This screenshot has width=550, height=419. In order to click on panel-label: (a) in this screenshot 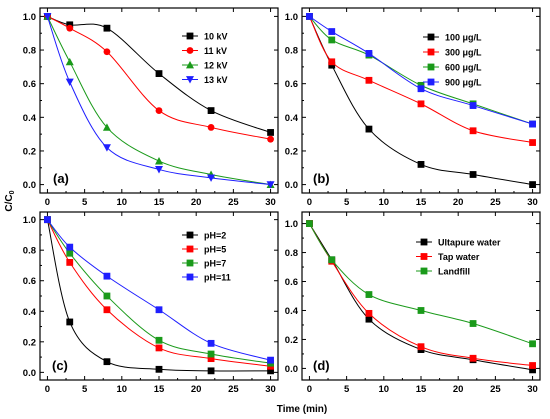, I will do `click(61, 178)`.